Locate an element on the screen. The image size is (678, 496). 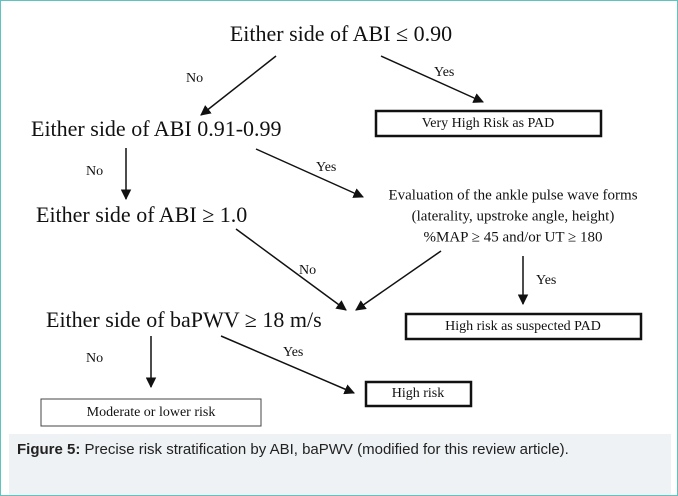
node-label: Very High Risk as PAD is located at coordinates (488, 123).